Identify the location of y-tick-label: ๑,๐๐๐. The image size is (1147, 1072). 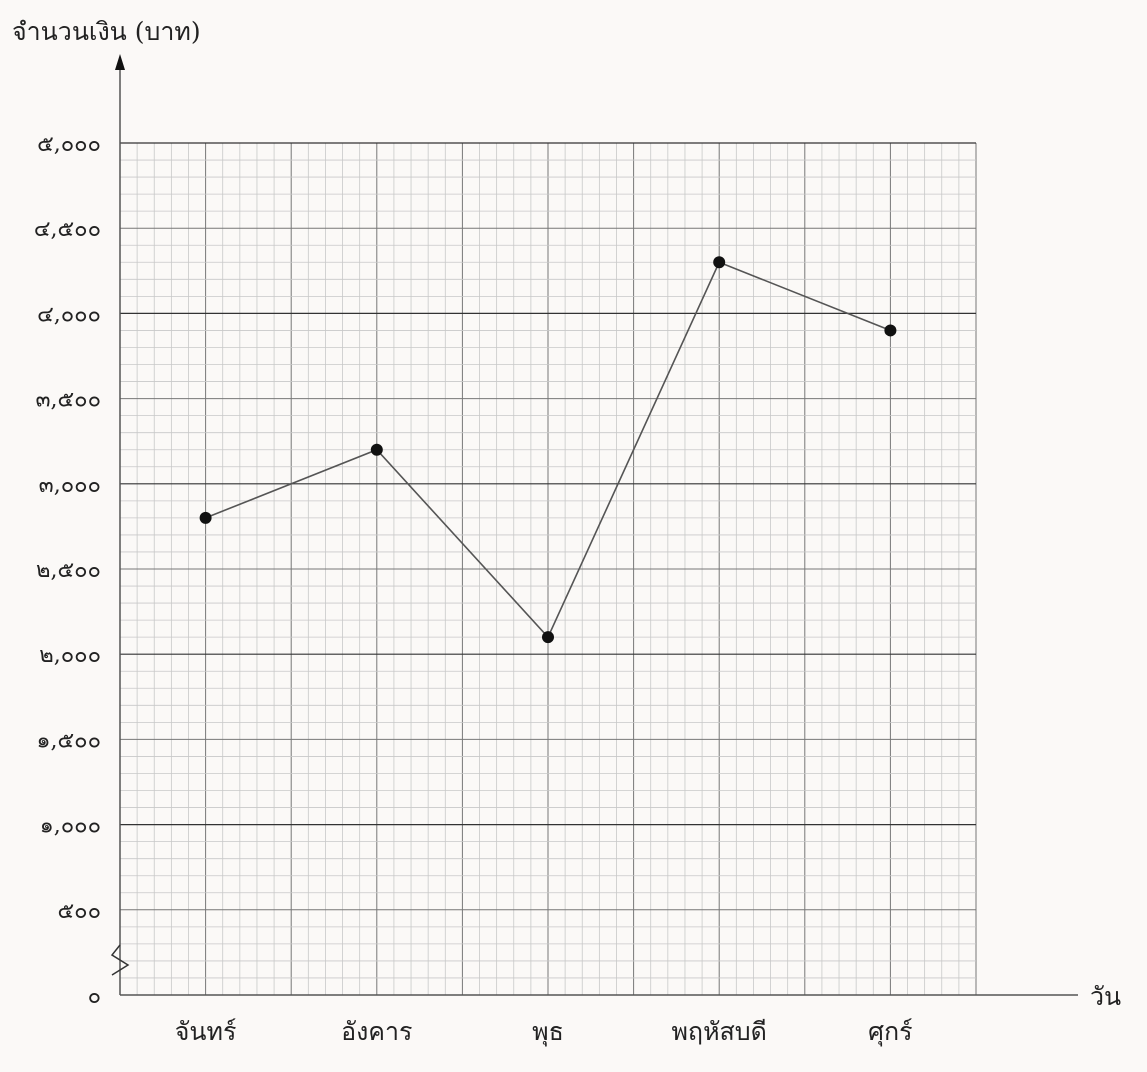
(70, 826).